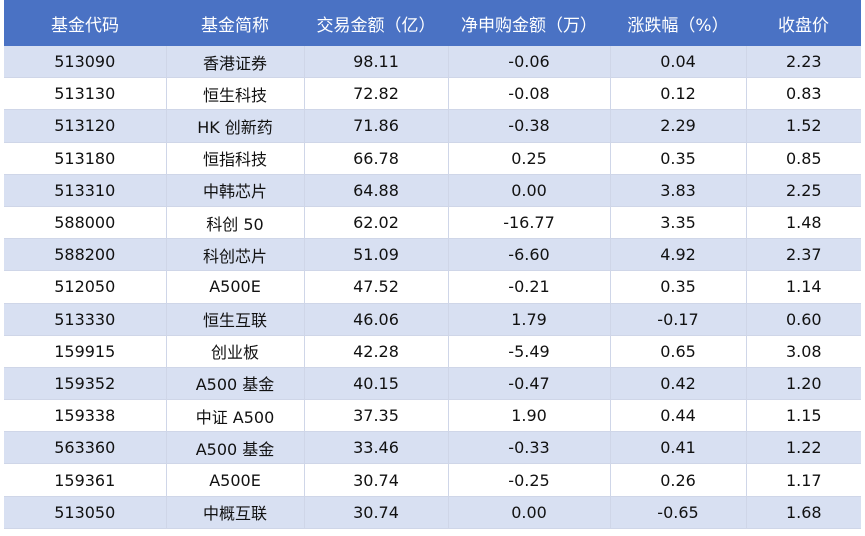 The height and width of the screenshot is (536, 865). I want to click on cell-fund-code: 588200, so click(85, 255).